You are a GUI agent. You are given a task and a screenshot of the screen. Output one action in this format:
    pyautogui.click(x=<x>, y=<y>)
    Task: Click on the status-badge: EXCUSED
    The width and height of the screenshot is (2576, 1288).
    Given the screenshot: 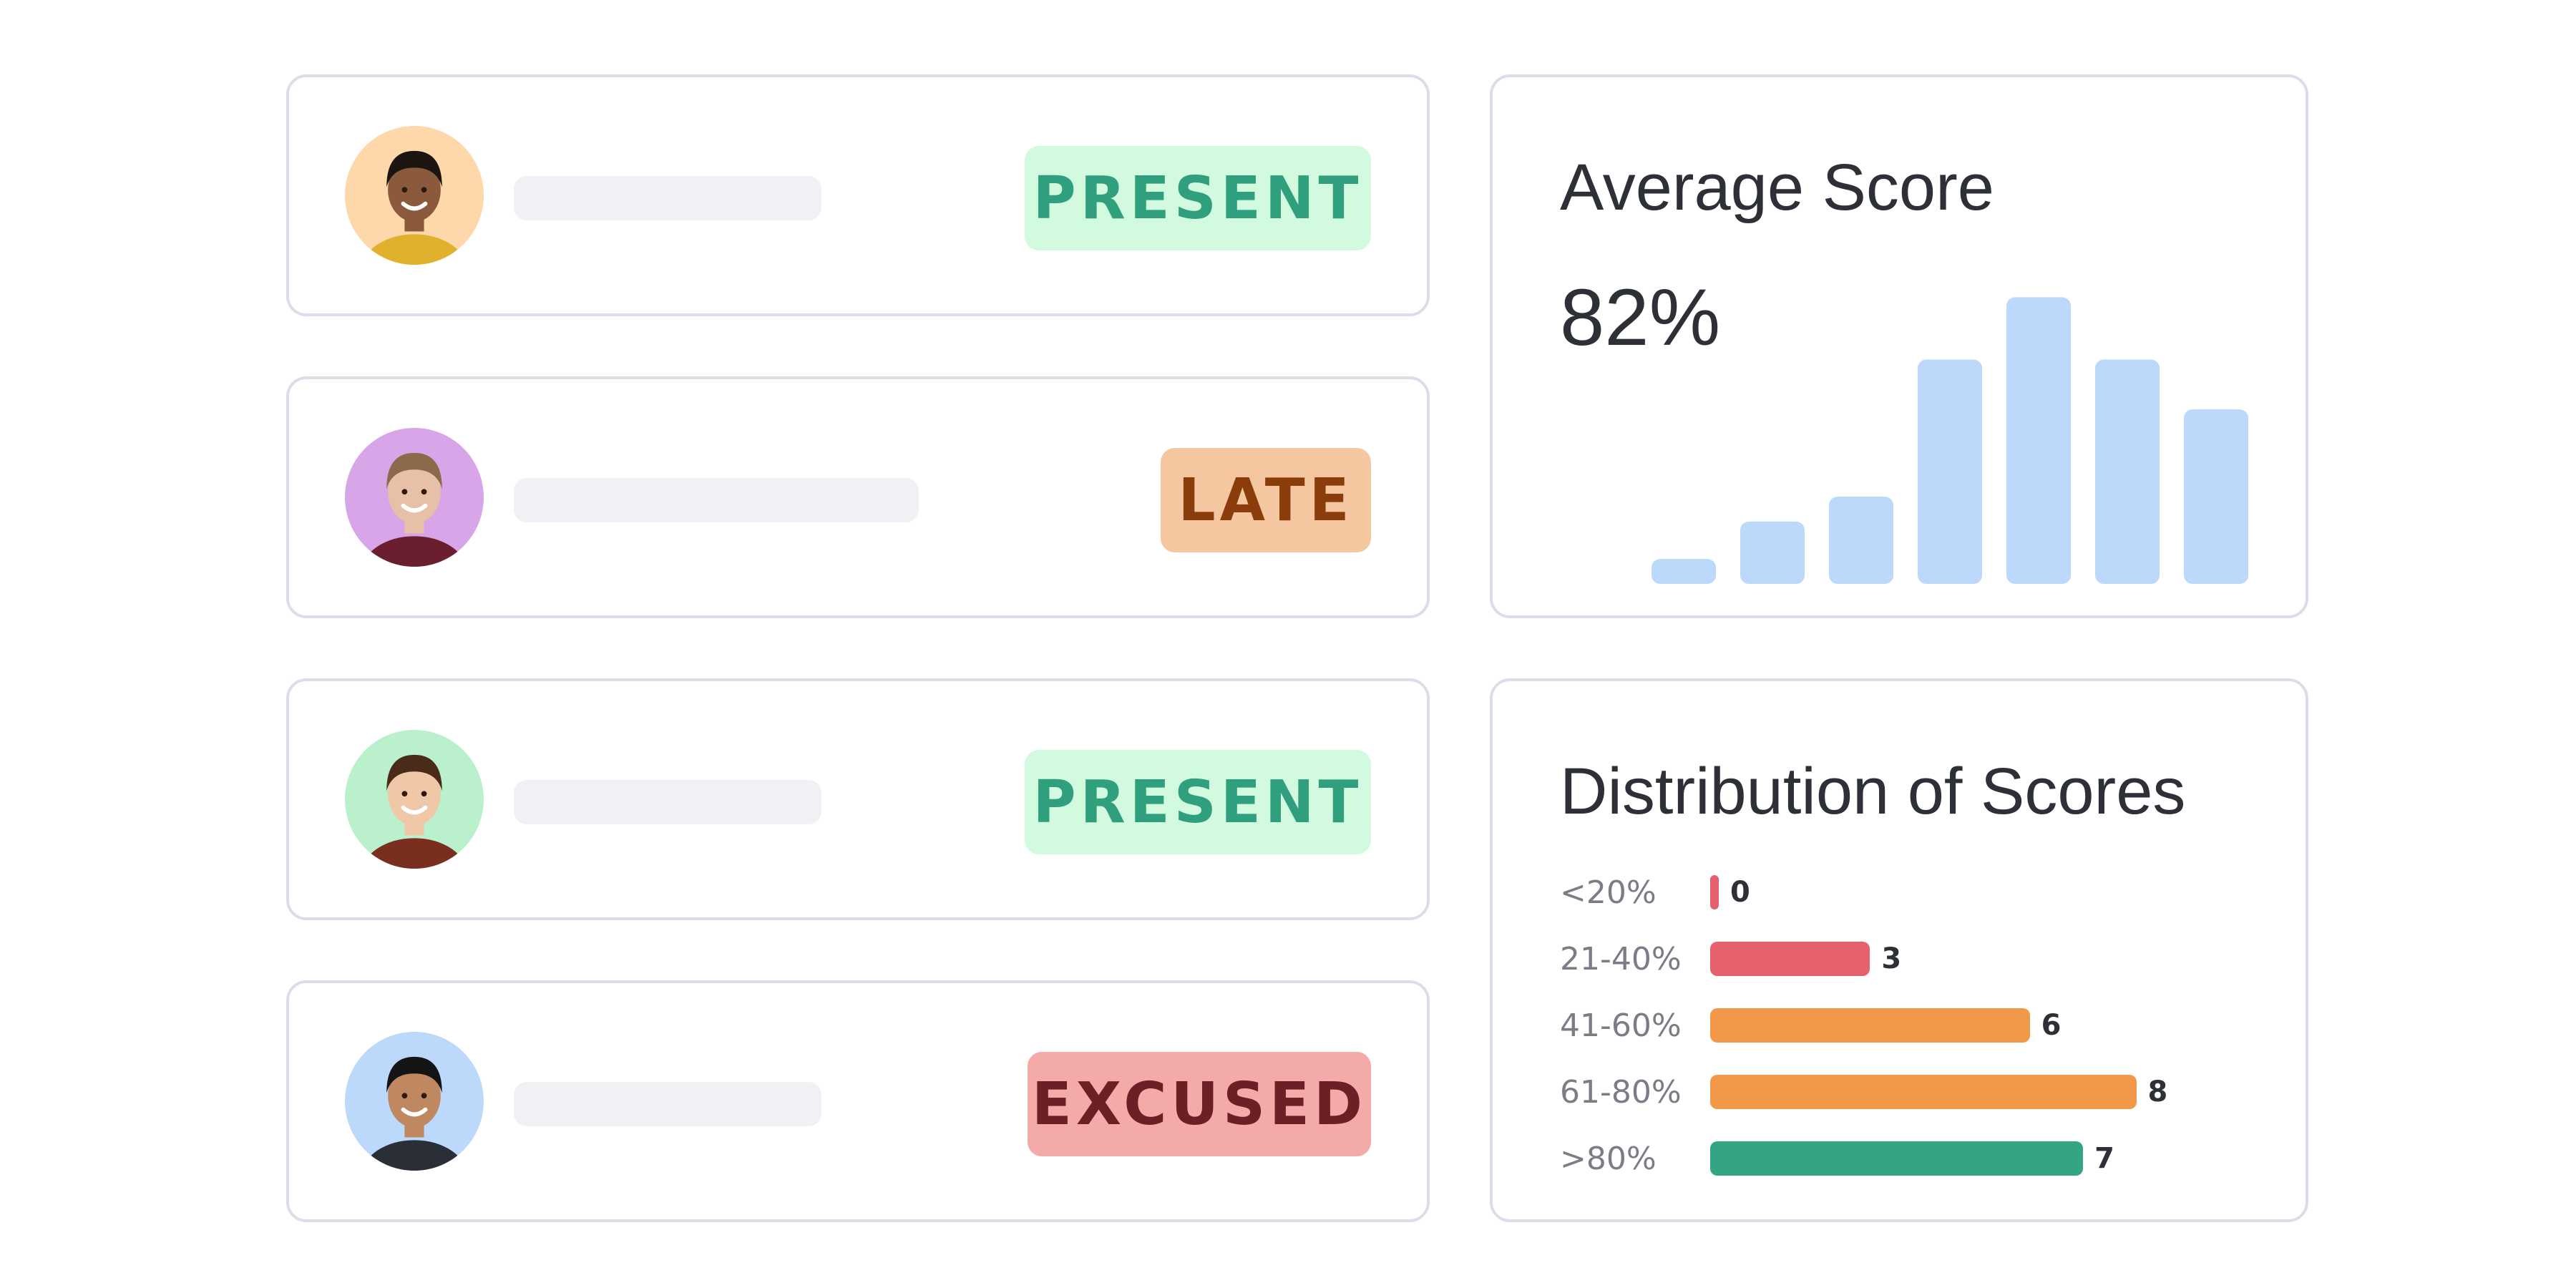 What is the action you would take?
    pyautogui.click(x=1199, y=1104)
    